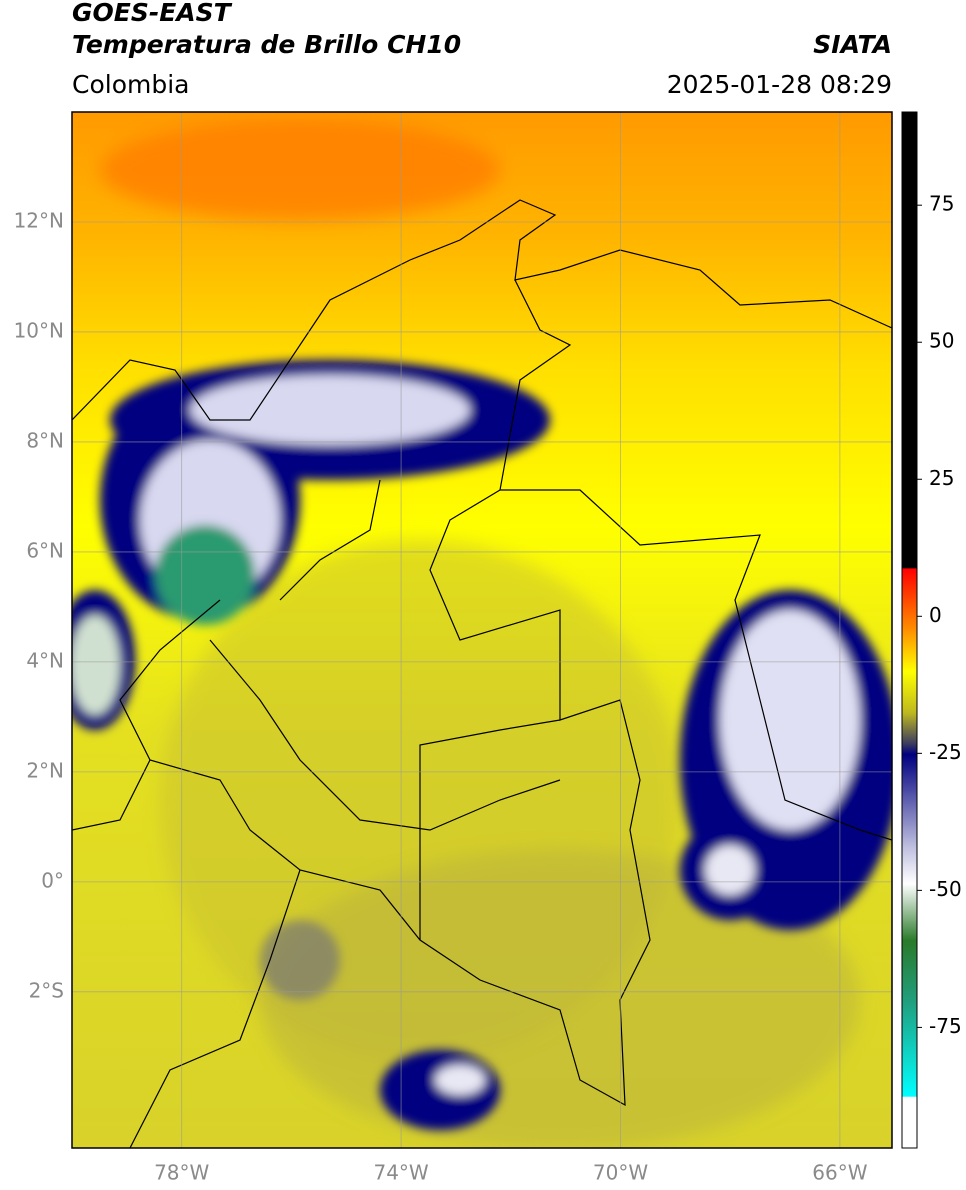  I want to click on subtitle: Temperatura de Brillo CH10, so click(266, 44).